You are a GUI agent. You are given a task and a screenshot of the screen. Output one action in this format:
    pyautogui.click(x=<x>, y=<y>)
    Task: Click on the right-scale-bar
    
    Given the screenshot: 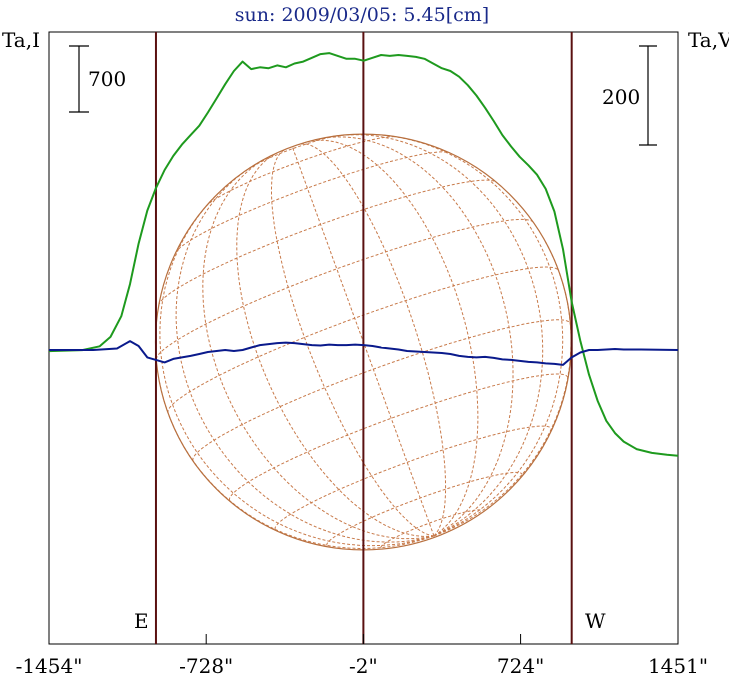 What is the action you would take?
    pyautogui.click(x=648, y=95)
    